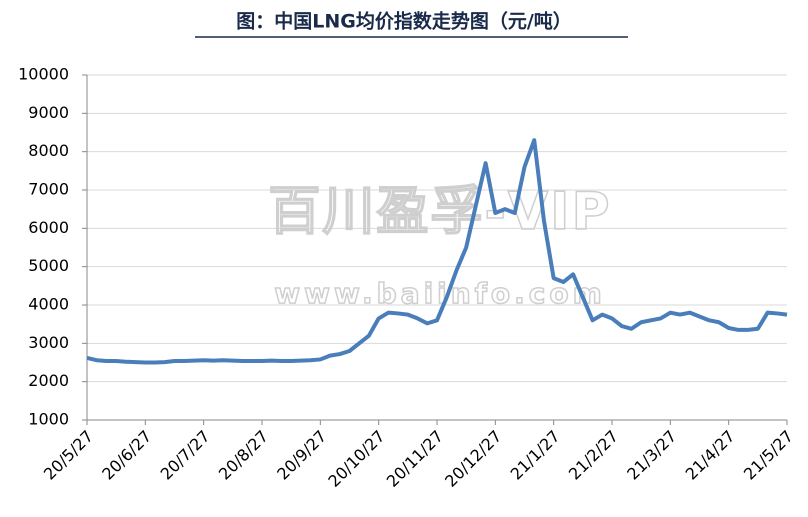 This screenshot has height=517, width=808. I want to click on y-tick-label: 10000, so click(43, 74).